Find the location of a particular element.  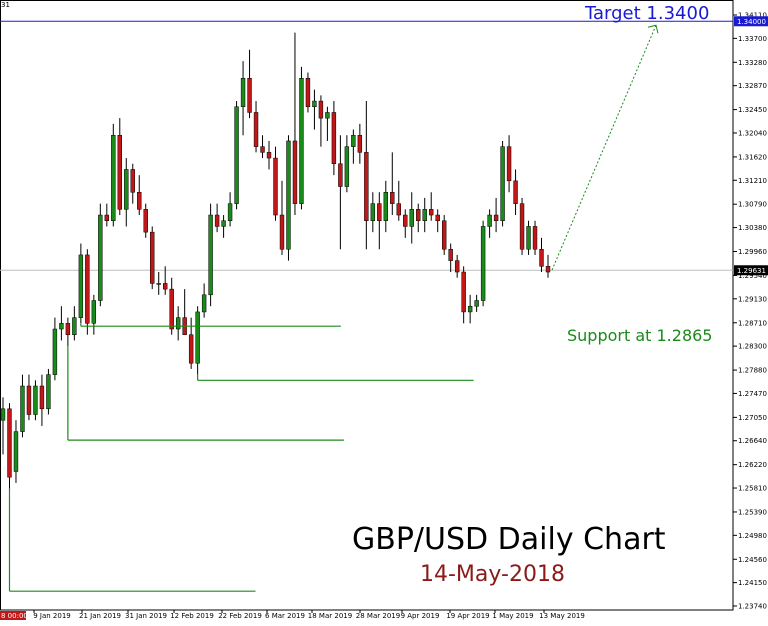

current-price-tag is located at coordinates (751, 270).